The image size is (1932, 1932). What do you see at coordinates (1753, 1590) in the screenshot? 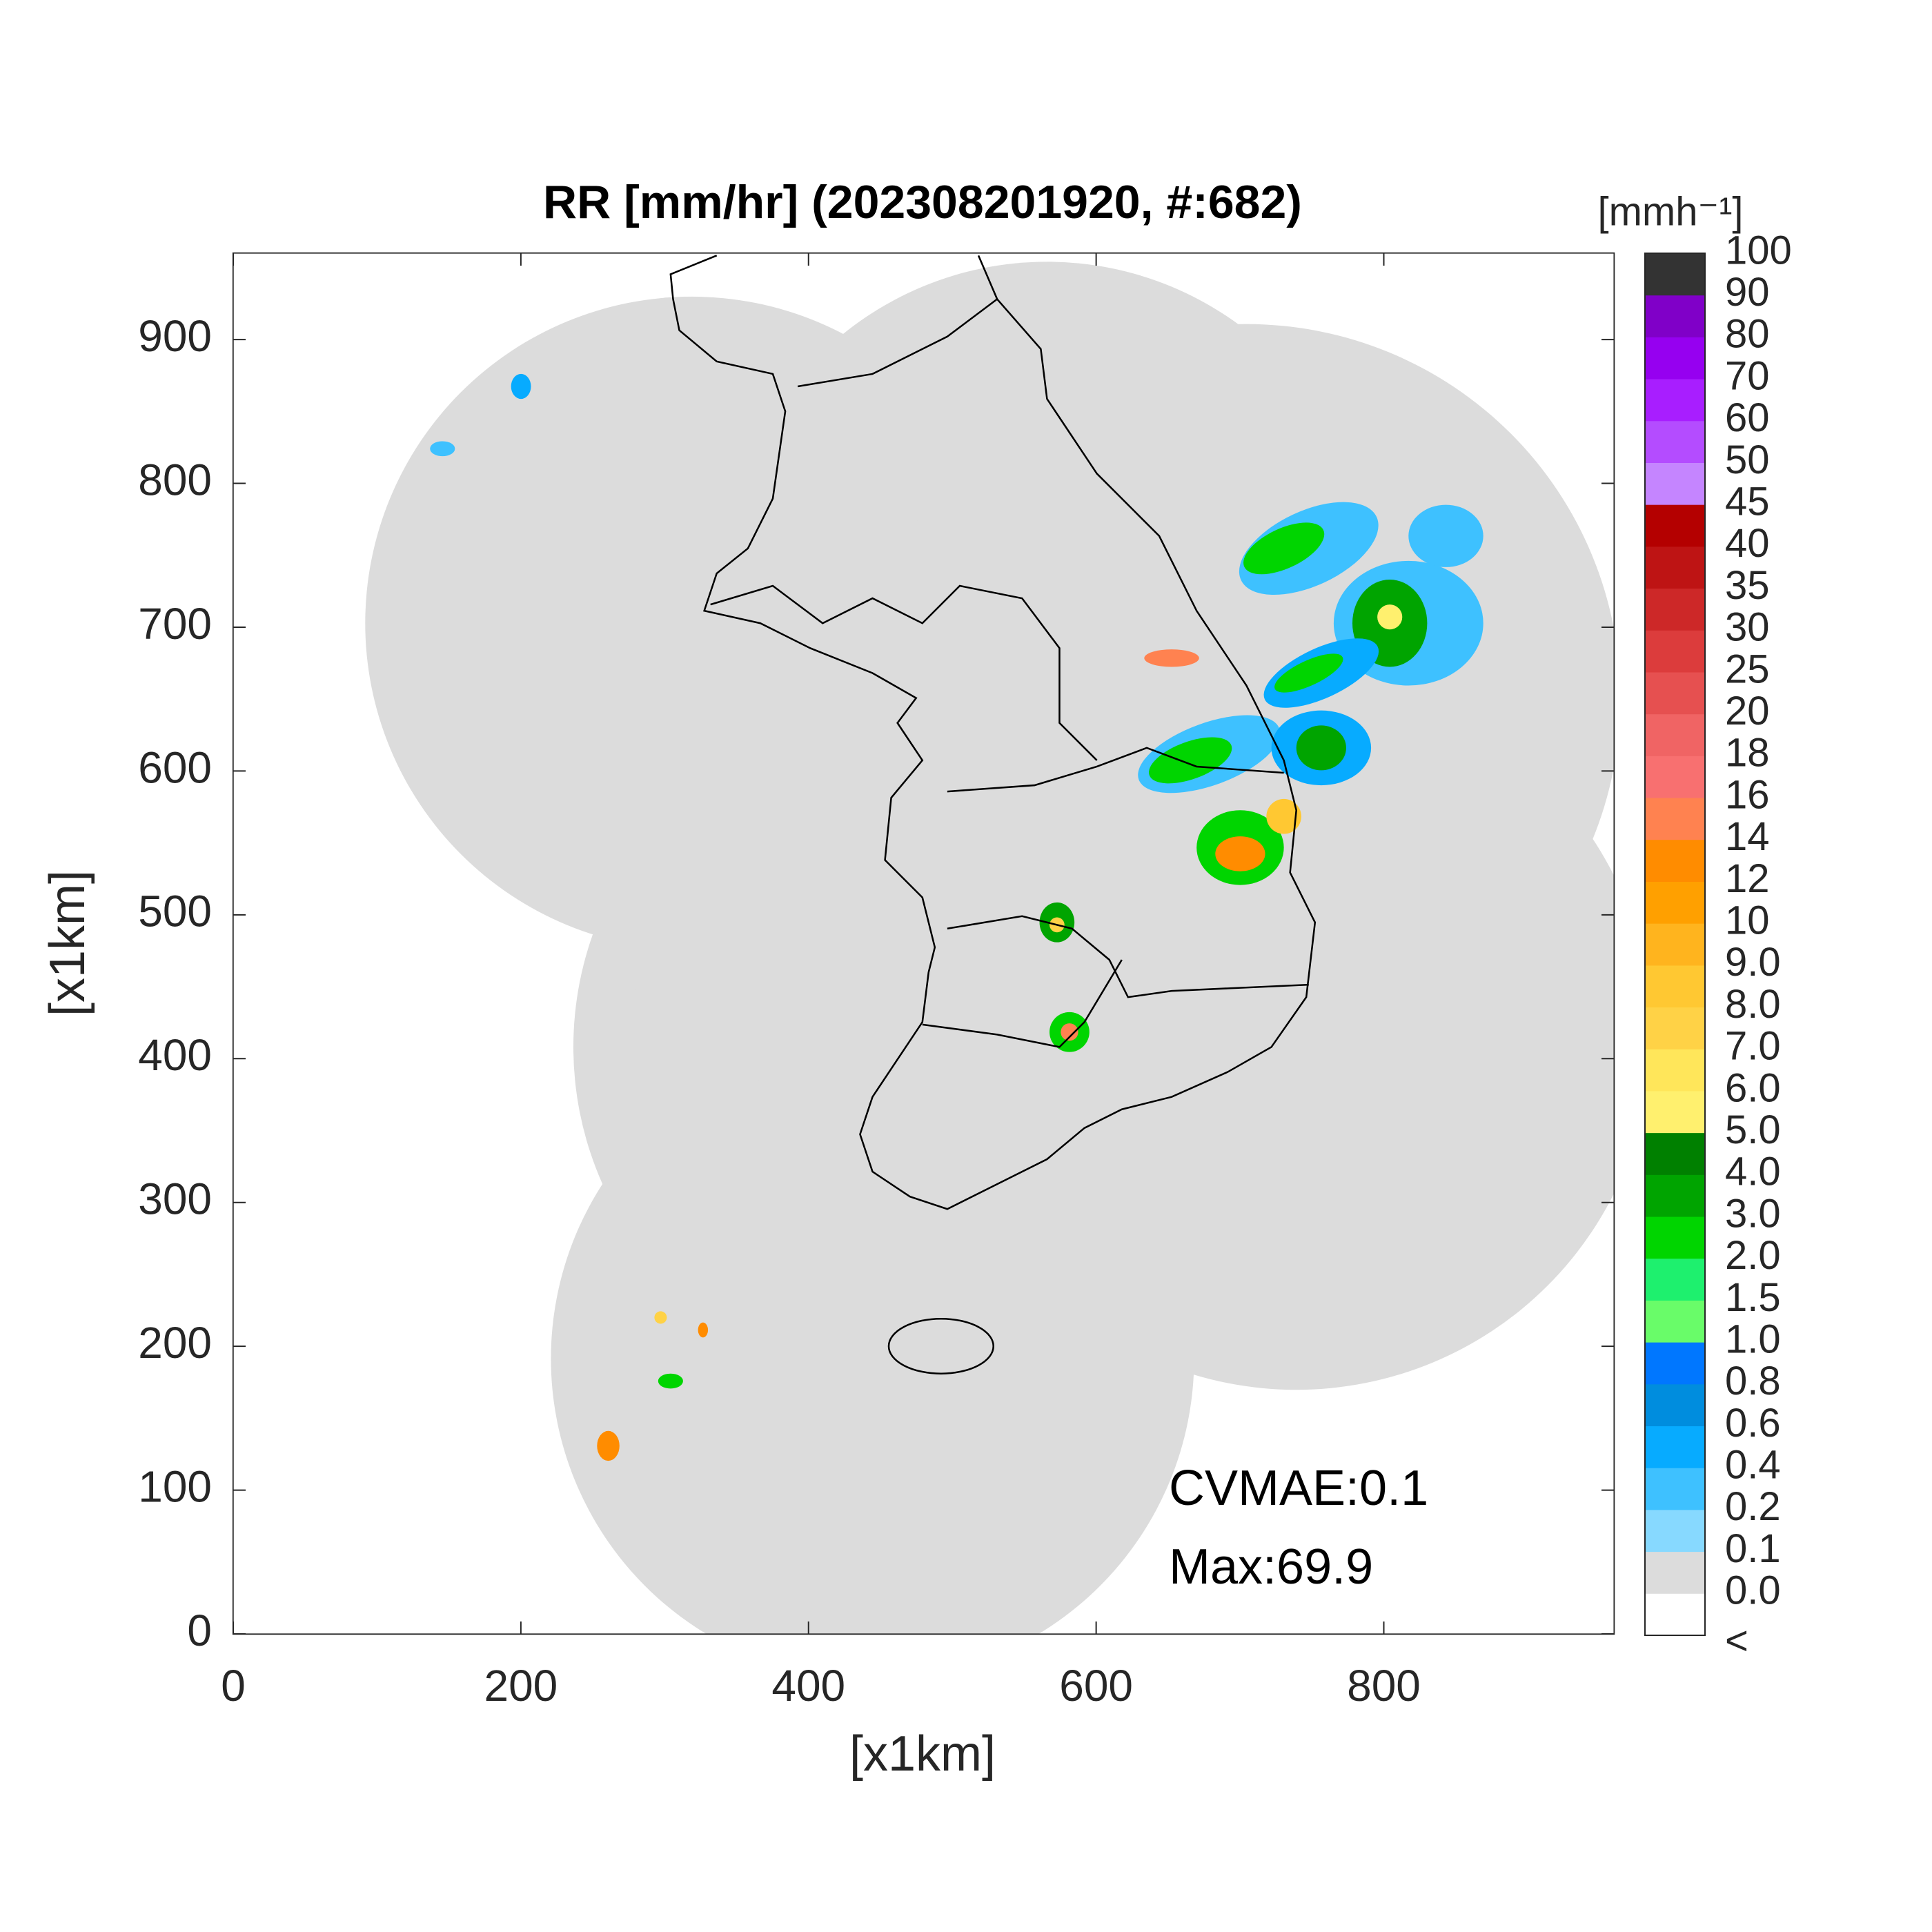
I see `colorbar-label: 0.0` at bounding box center [1753, 1590].